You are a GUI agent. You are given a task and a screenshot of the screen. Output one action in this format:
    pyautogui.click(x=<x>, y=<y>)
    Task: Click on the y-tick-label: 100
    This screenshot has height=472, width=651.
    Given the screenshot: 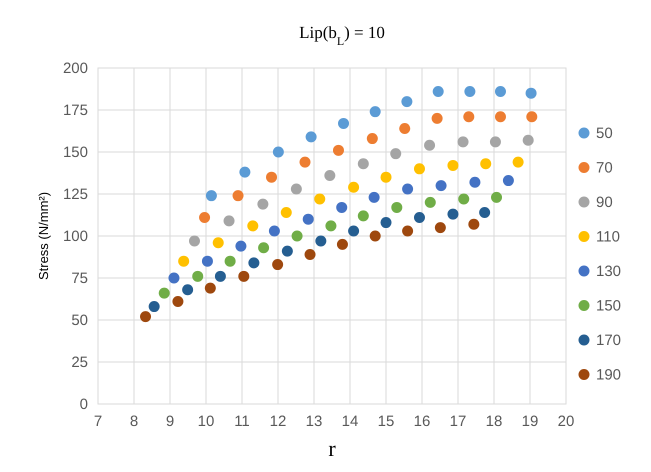 What is the action you would take?
    pyautogui.click(x=75, y=236)
    